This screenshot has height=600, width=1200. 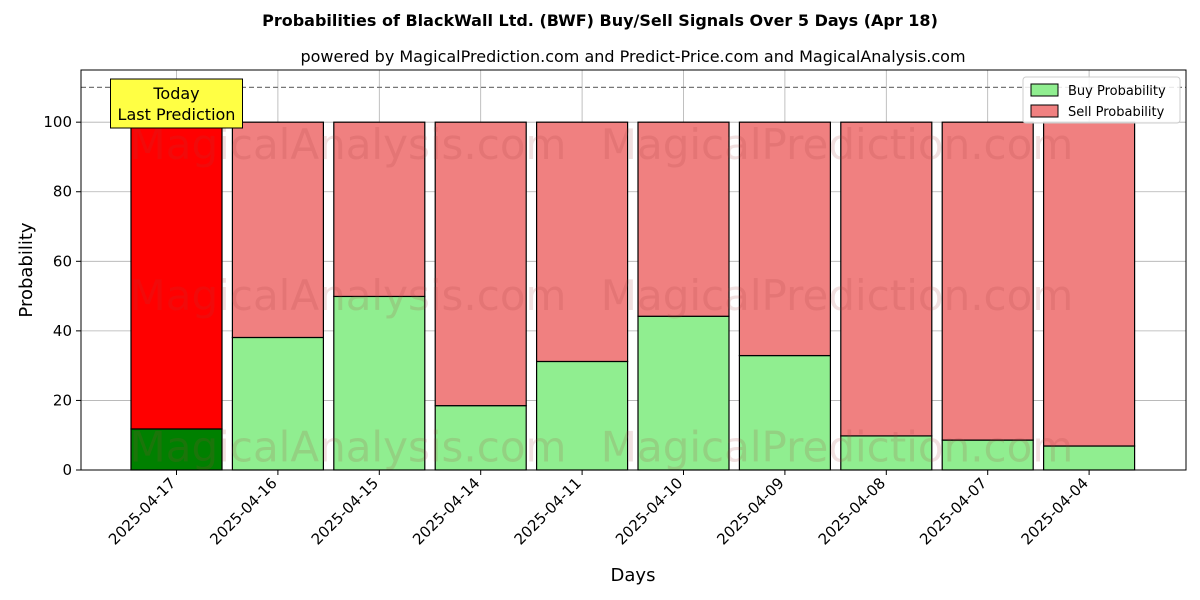 What do you see at coordinates (953, 511) in the screenshot?
I see `x-tick-label: 2025-04-07` at bounding box center [953, 511].